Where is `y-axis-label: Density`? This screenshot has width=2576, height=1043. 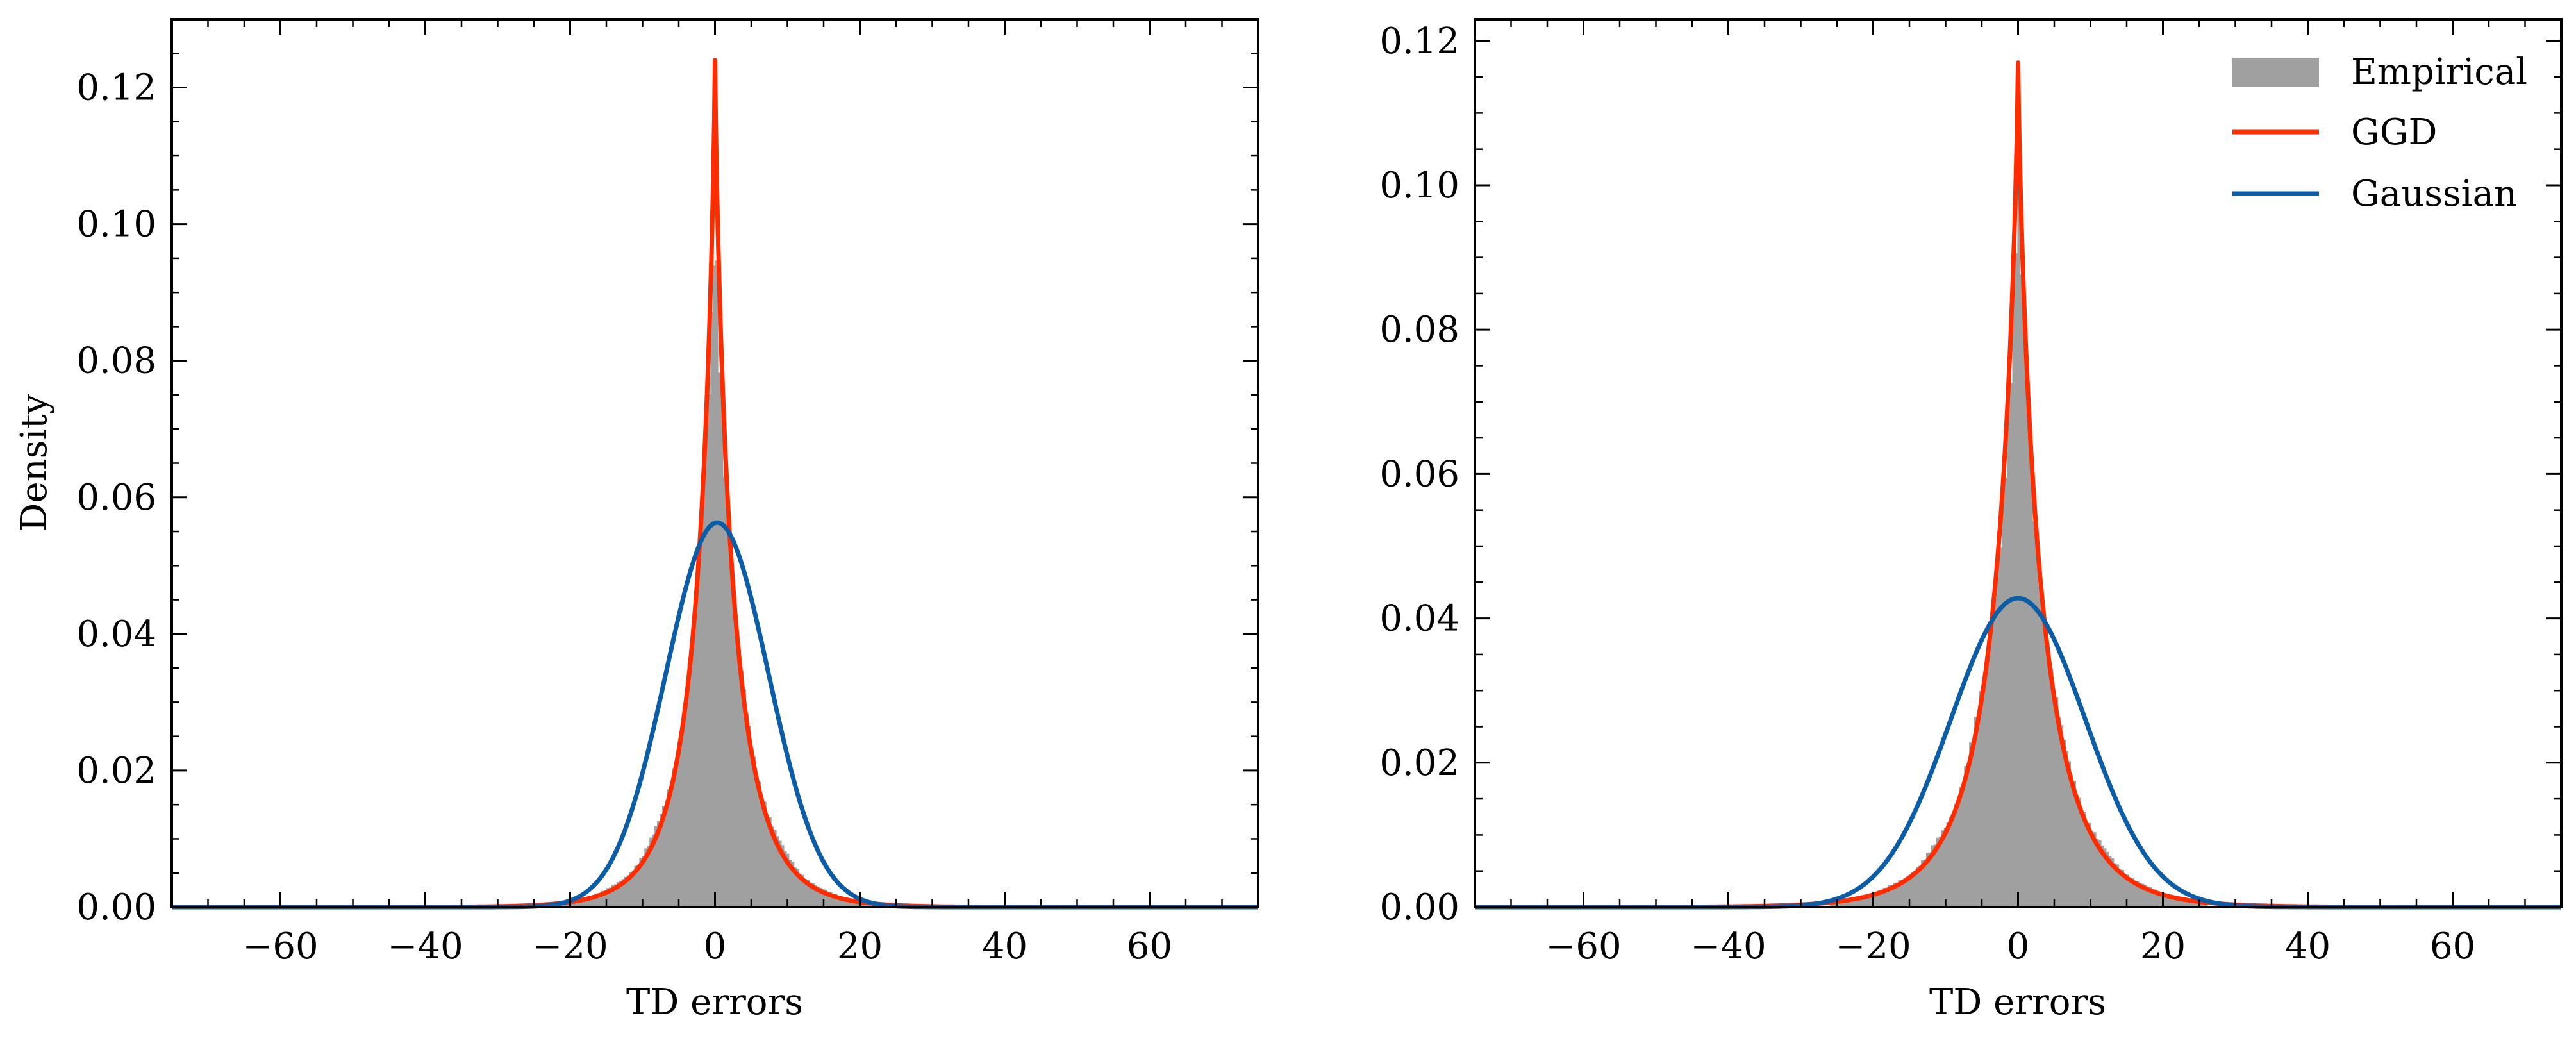 y-axis-label: Density is located at coordinates (34, 462).